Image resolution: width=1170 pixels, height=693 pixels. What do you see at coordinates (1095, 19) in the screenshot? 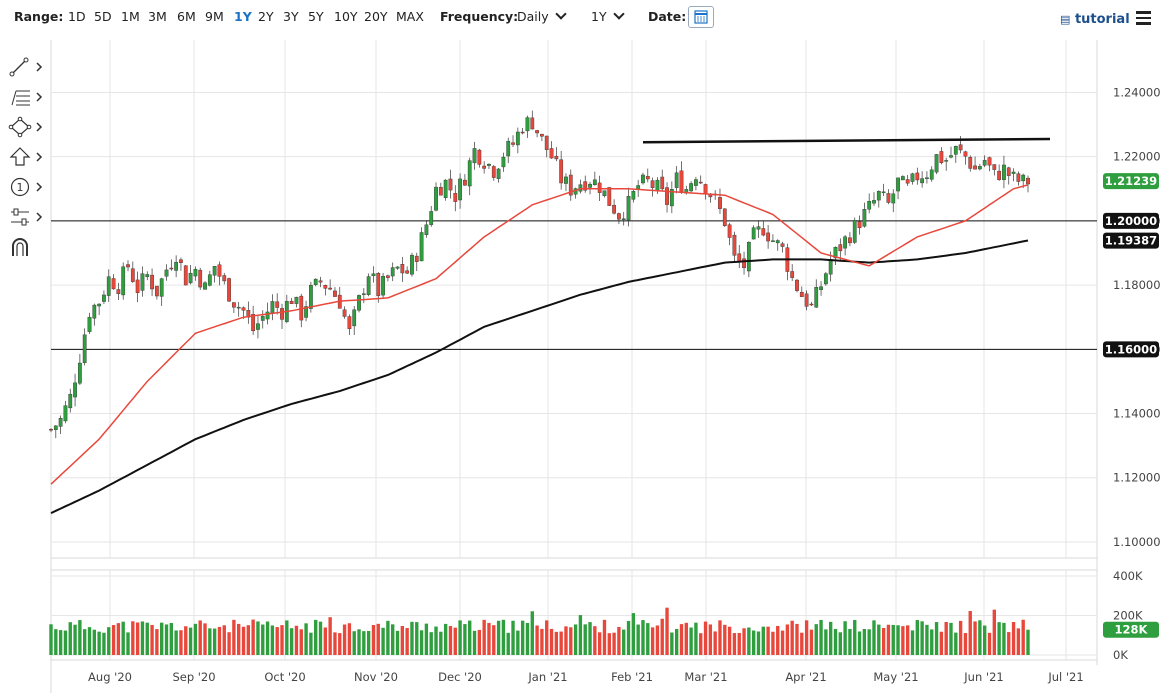
I see `tutorial-link: ▤ tutorial` at bounding box center [1095, 19].